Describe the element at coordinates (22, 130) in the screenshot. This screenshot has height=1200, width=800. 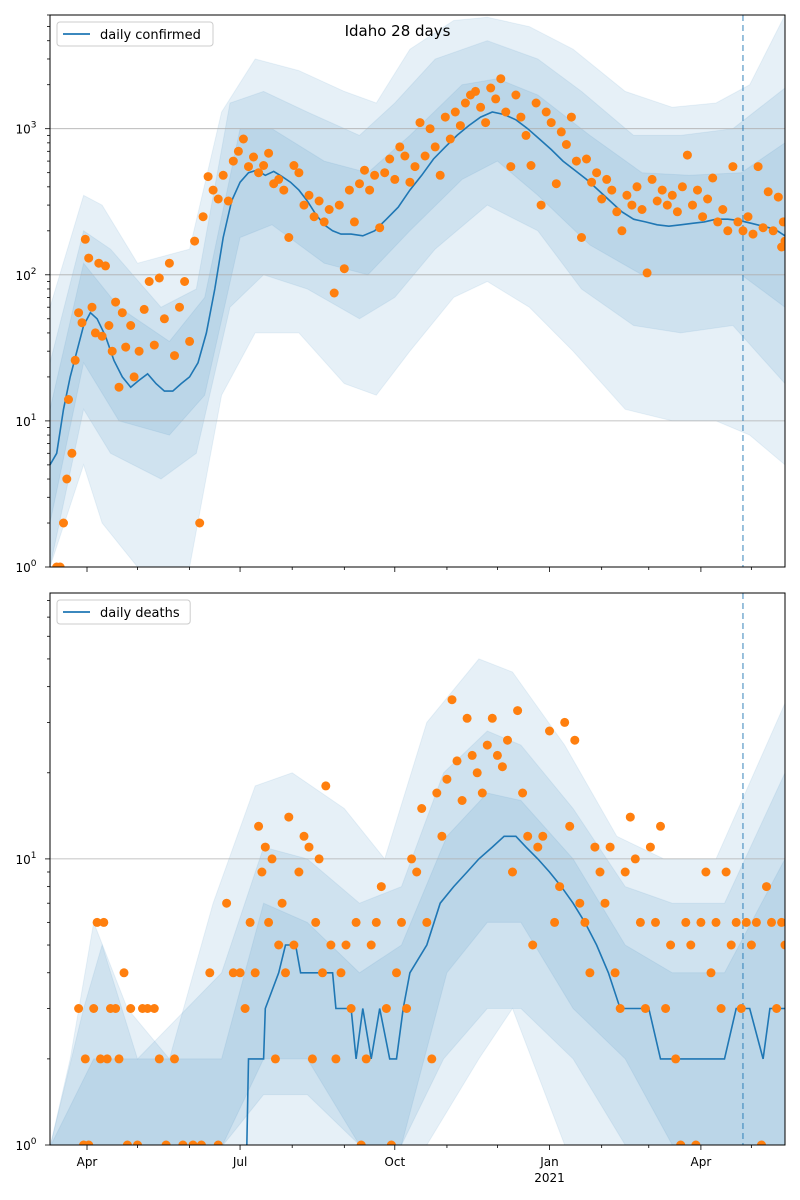
I see `y-tick-base: 10` at that location.